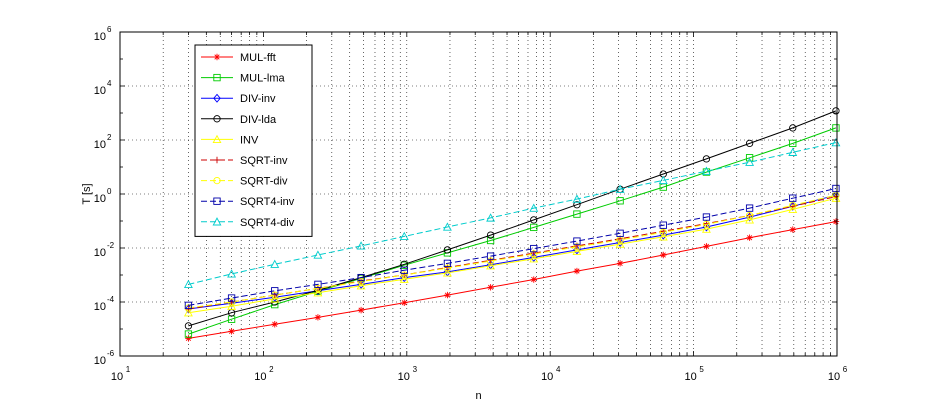 The height and width of the screenshot is (404, 925). I want to click on y-tick-exponent: 0, so click(109, 191).